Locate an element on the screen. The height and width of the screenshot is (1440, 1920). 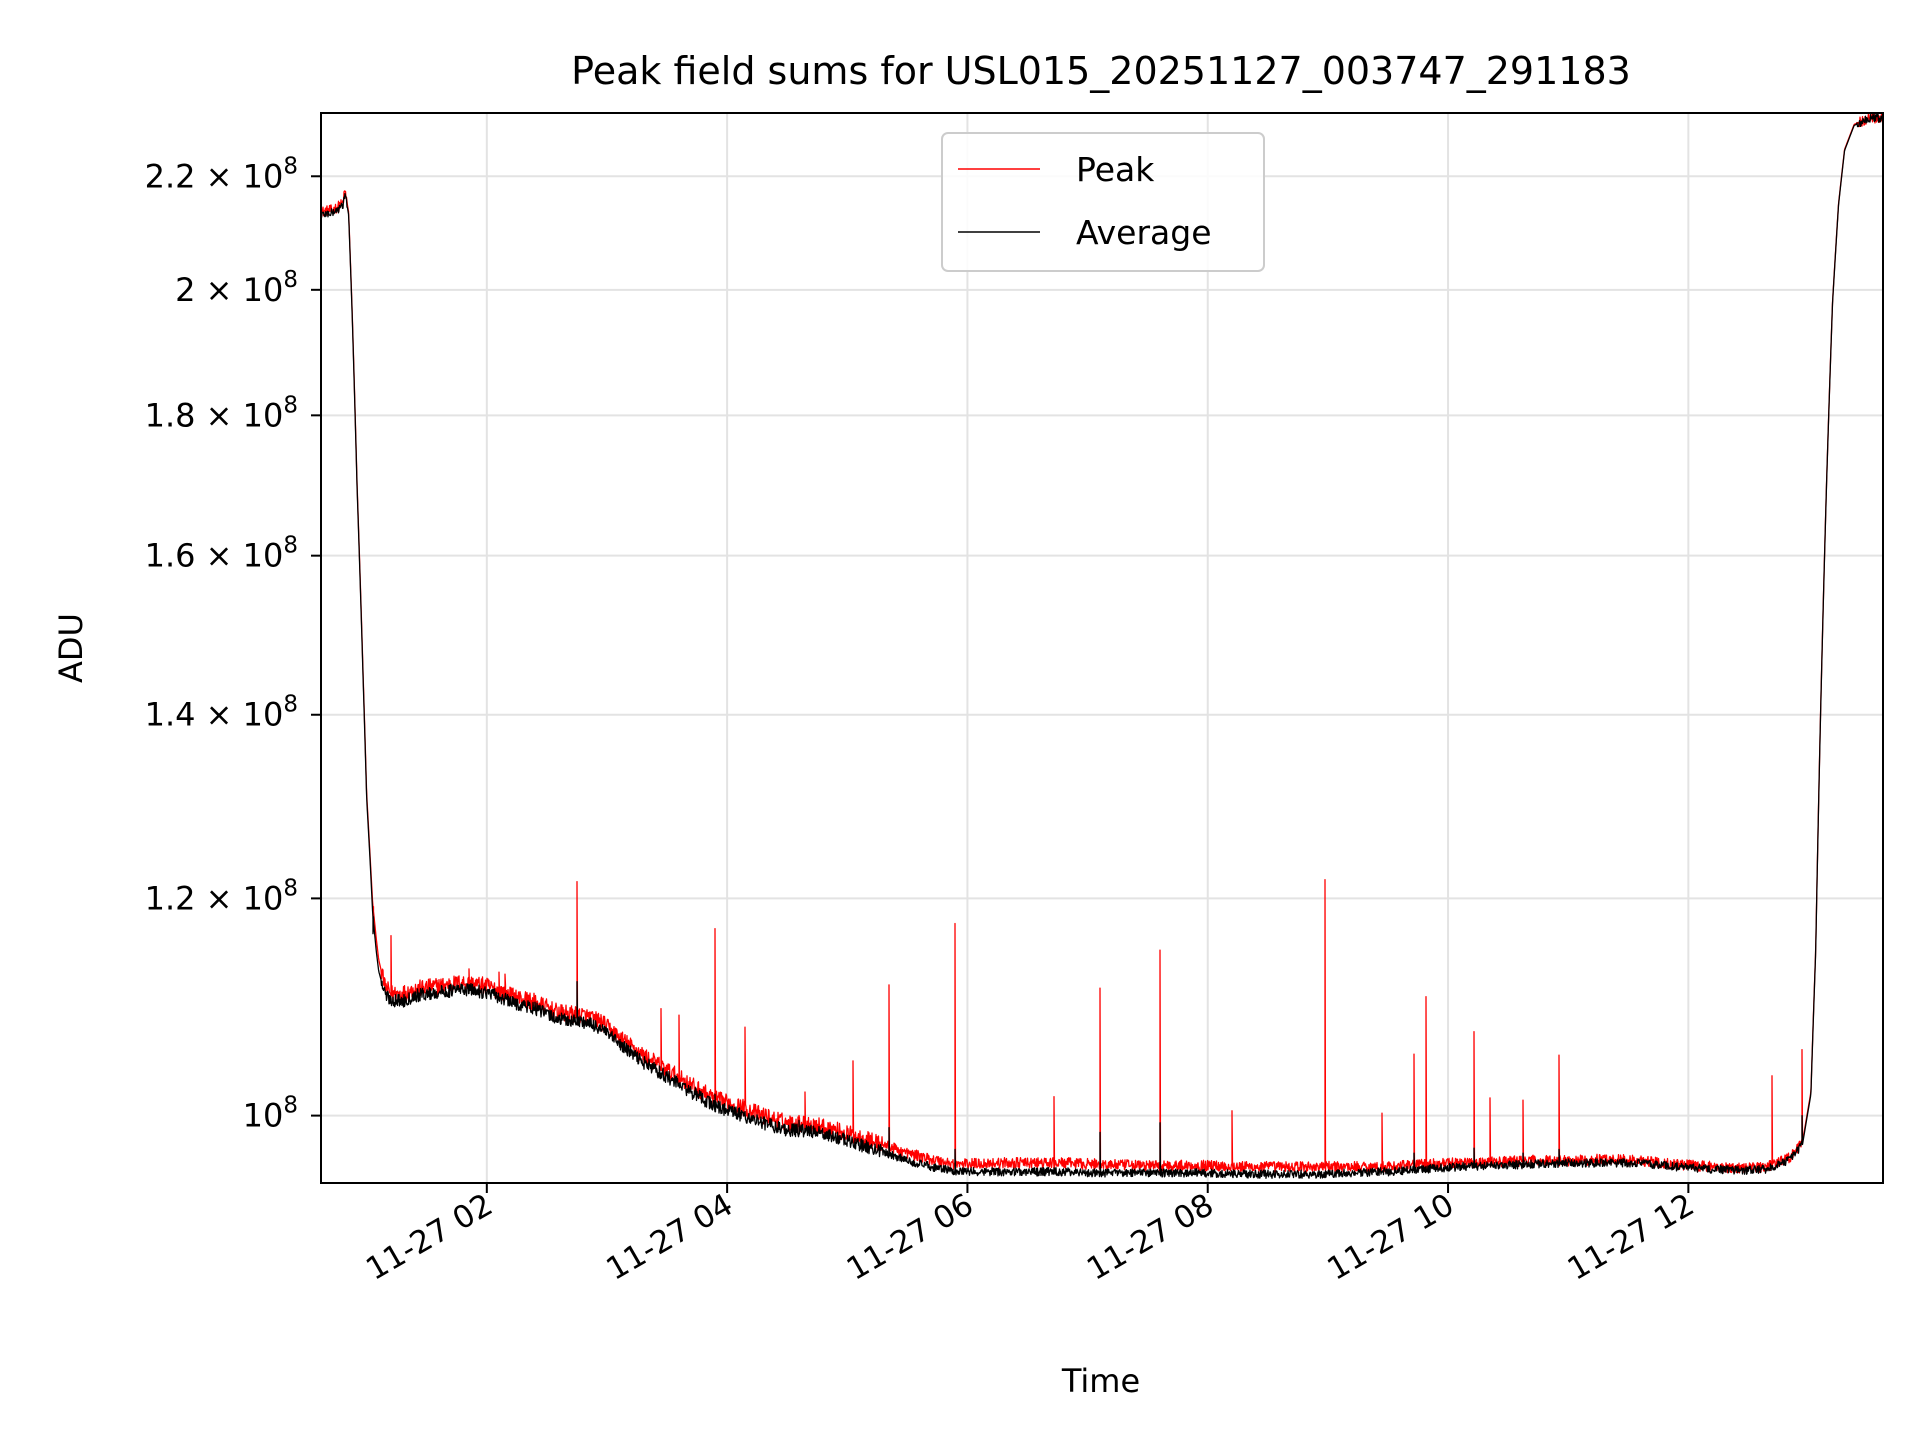
y-tick-label: 108 is located at coordinates (270, 1114).